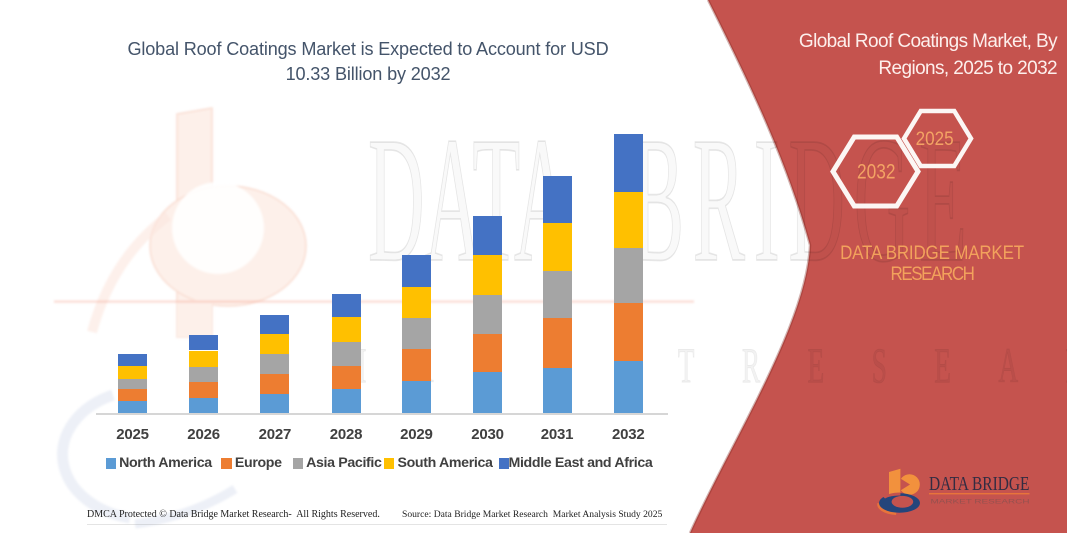  Describe the element at coordinates (979, 484) in the screenshot. I see `svg-text: DATA BRIDGE` at that location.